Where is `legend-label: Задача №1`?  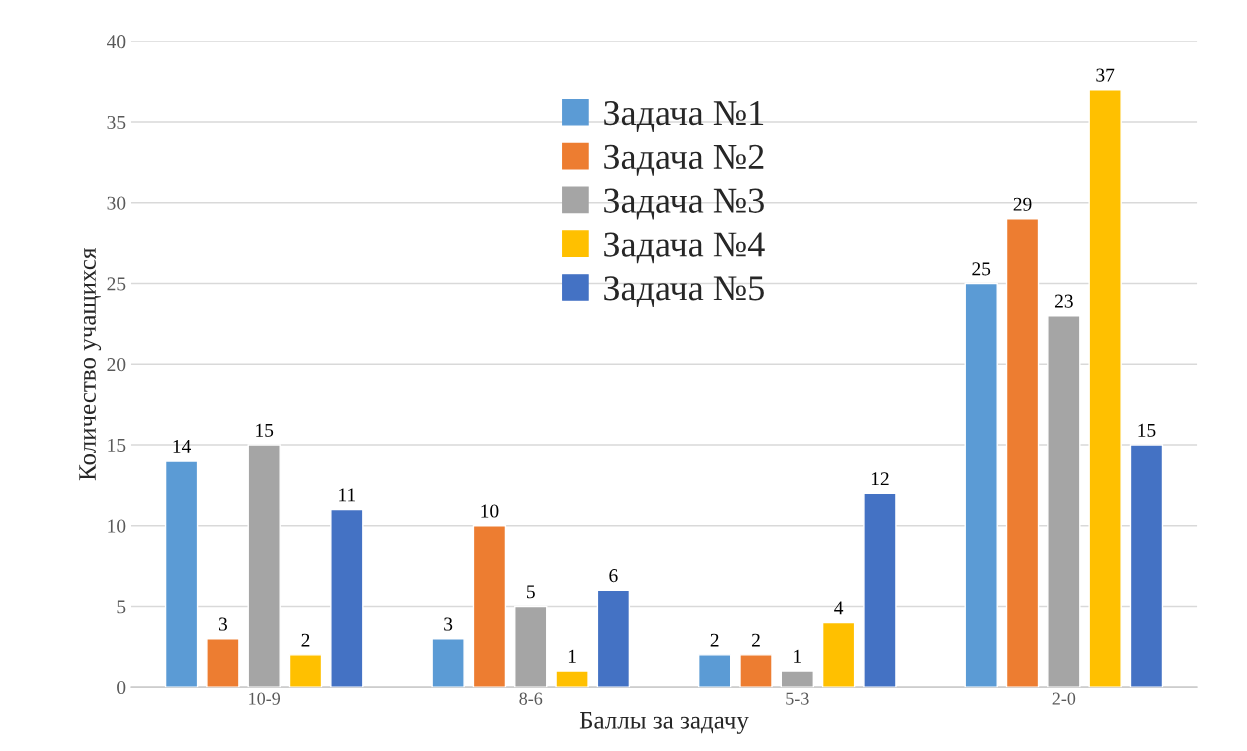 legend-label: Задача №1 is located at coordinates (684, 116).